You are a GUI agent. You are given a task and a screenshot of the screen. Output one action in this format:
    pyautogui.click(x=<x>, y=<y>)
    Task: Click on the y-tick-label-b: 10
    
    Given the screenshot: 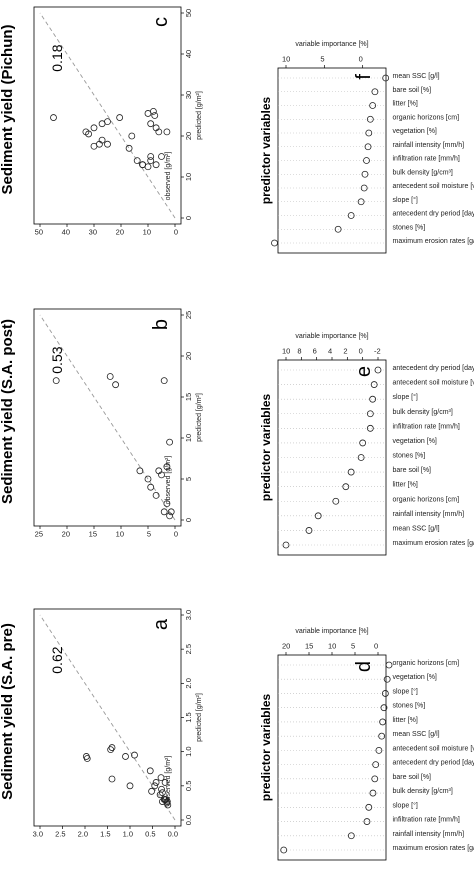 What is the action you would take?
    pyautogui.click(x=120, y=534)
    